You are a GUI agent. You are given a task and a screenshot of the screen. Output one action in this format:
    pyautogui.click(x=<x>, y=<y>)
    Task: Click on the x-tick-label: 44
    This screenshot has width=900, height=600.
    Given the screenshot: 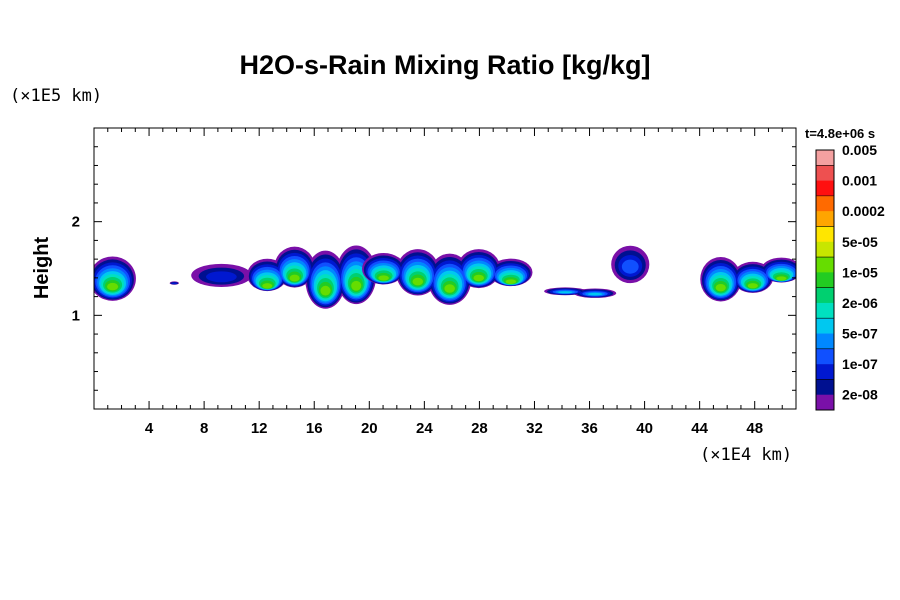 What is the action you would take?
    pyautogui.click(x=699, y=428)
    